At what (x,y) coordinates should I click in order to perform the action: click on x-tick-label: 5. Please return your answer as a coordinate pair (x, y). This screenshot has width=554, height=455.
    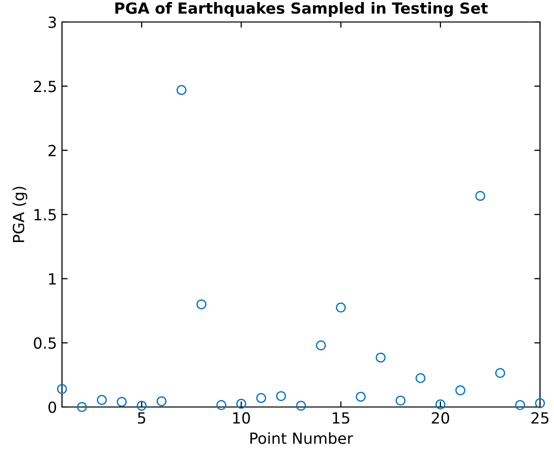
    Looking at the image, I should click on (142, 418).